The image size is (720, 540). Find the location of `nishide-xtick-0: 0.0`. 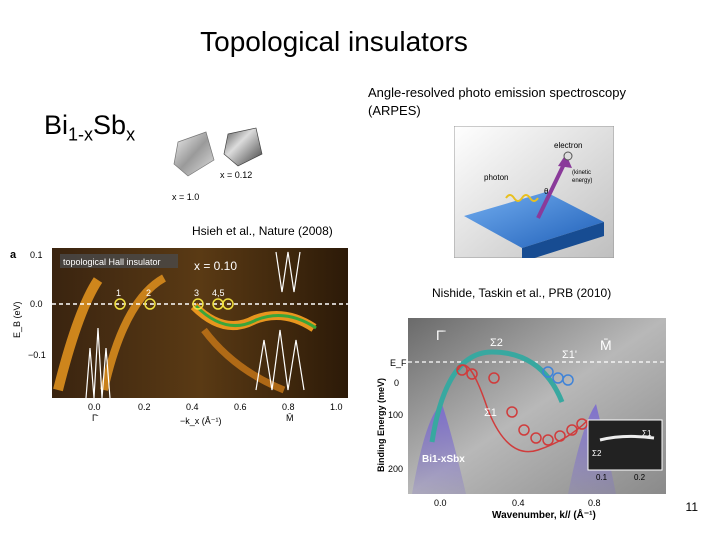

nishide-xtick-0: 0.0 is located at coordinates (440, 503).